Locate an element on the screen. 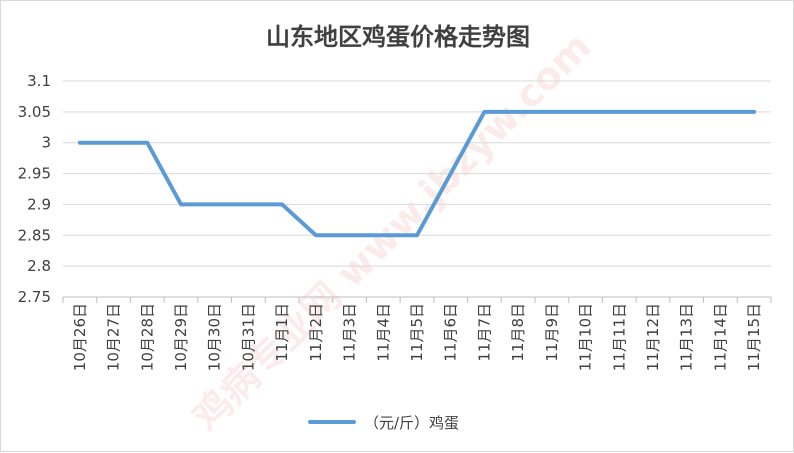 This screenshot has height=453, width=794. y-tick-label: 2.85 is located at coordinates (34, 235).